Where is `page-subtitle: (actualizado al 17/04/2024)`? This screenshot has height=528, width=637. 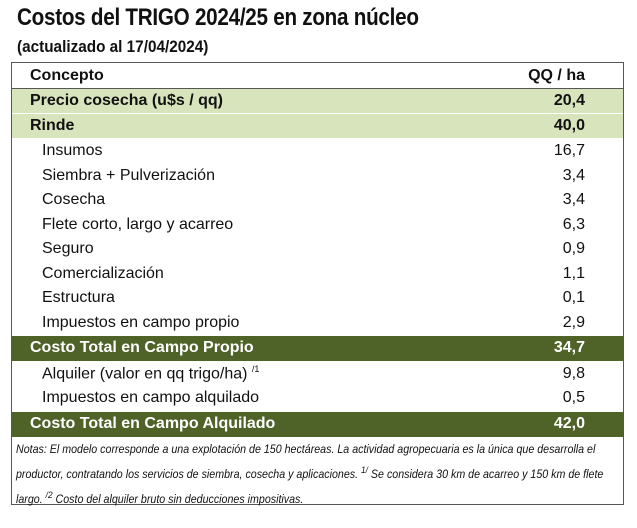 page-subtitle: (actualizado al 17/04/2024) is located at coordinates (113, 46).